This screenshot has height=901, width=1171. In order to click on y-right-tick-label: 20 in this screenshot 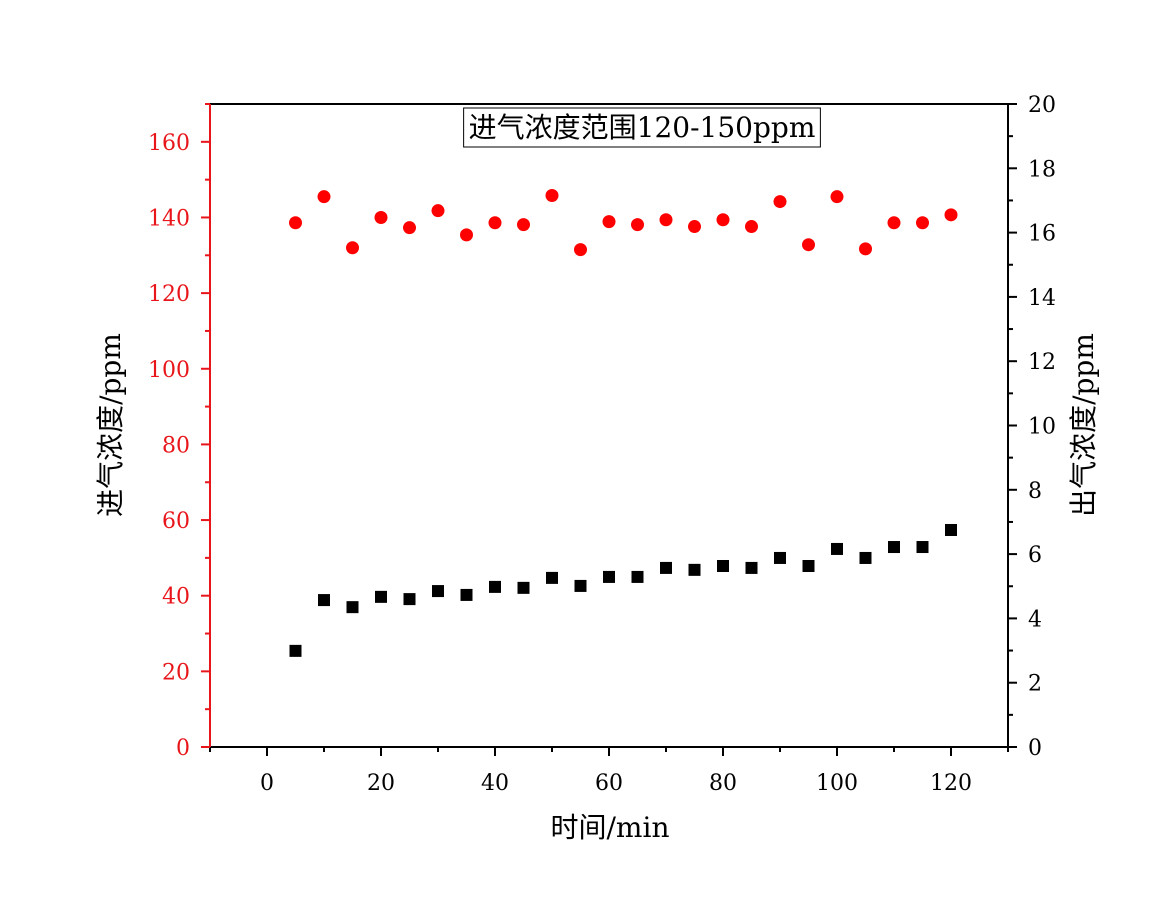, I will do `click(1042, 105)`.